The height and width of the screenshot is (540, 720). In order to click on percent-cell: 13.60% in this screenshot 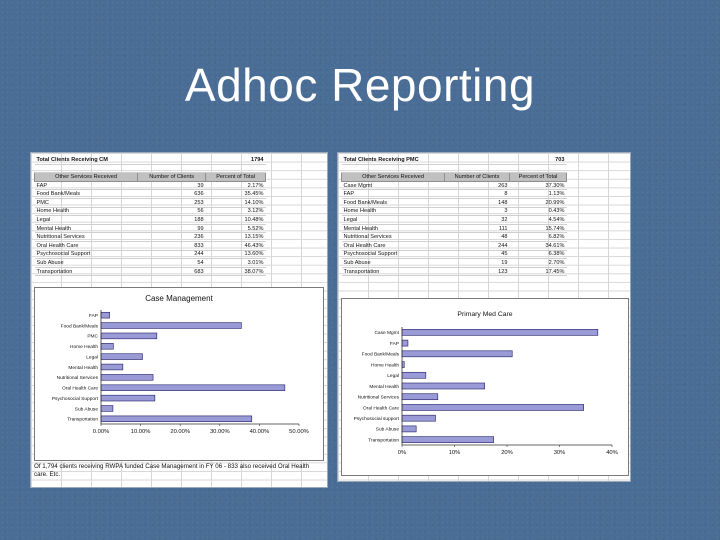, I will do `click(235, 255)`.